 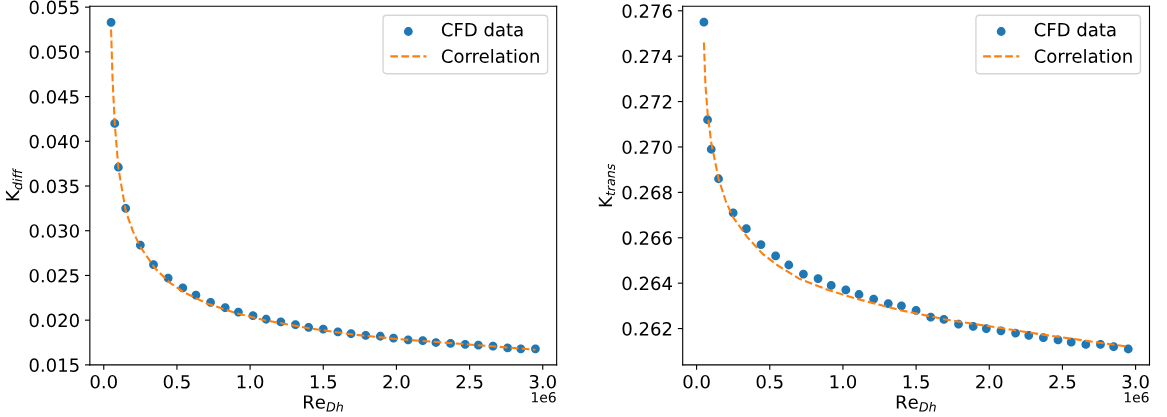 What do you see at coordinates (647, 147) in the screenshot?
I see `y-tick-label: 0.270` at bounding box center [647, 147].